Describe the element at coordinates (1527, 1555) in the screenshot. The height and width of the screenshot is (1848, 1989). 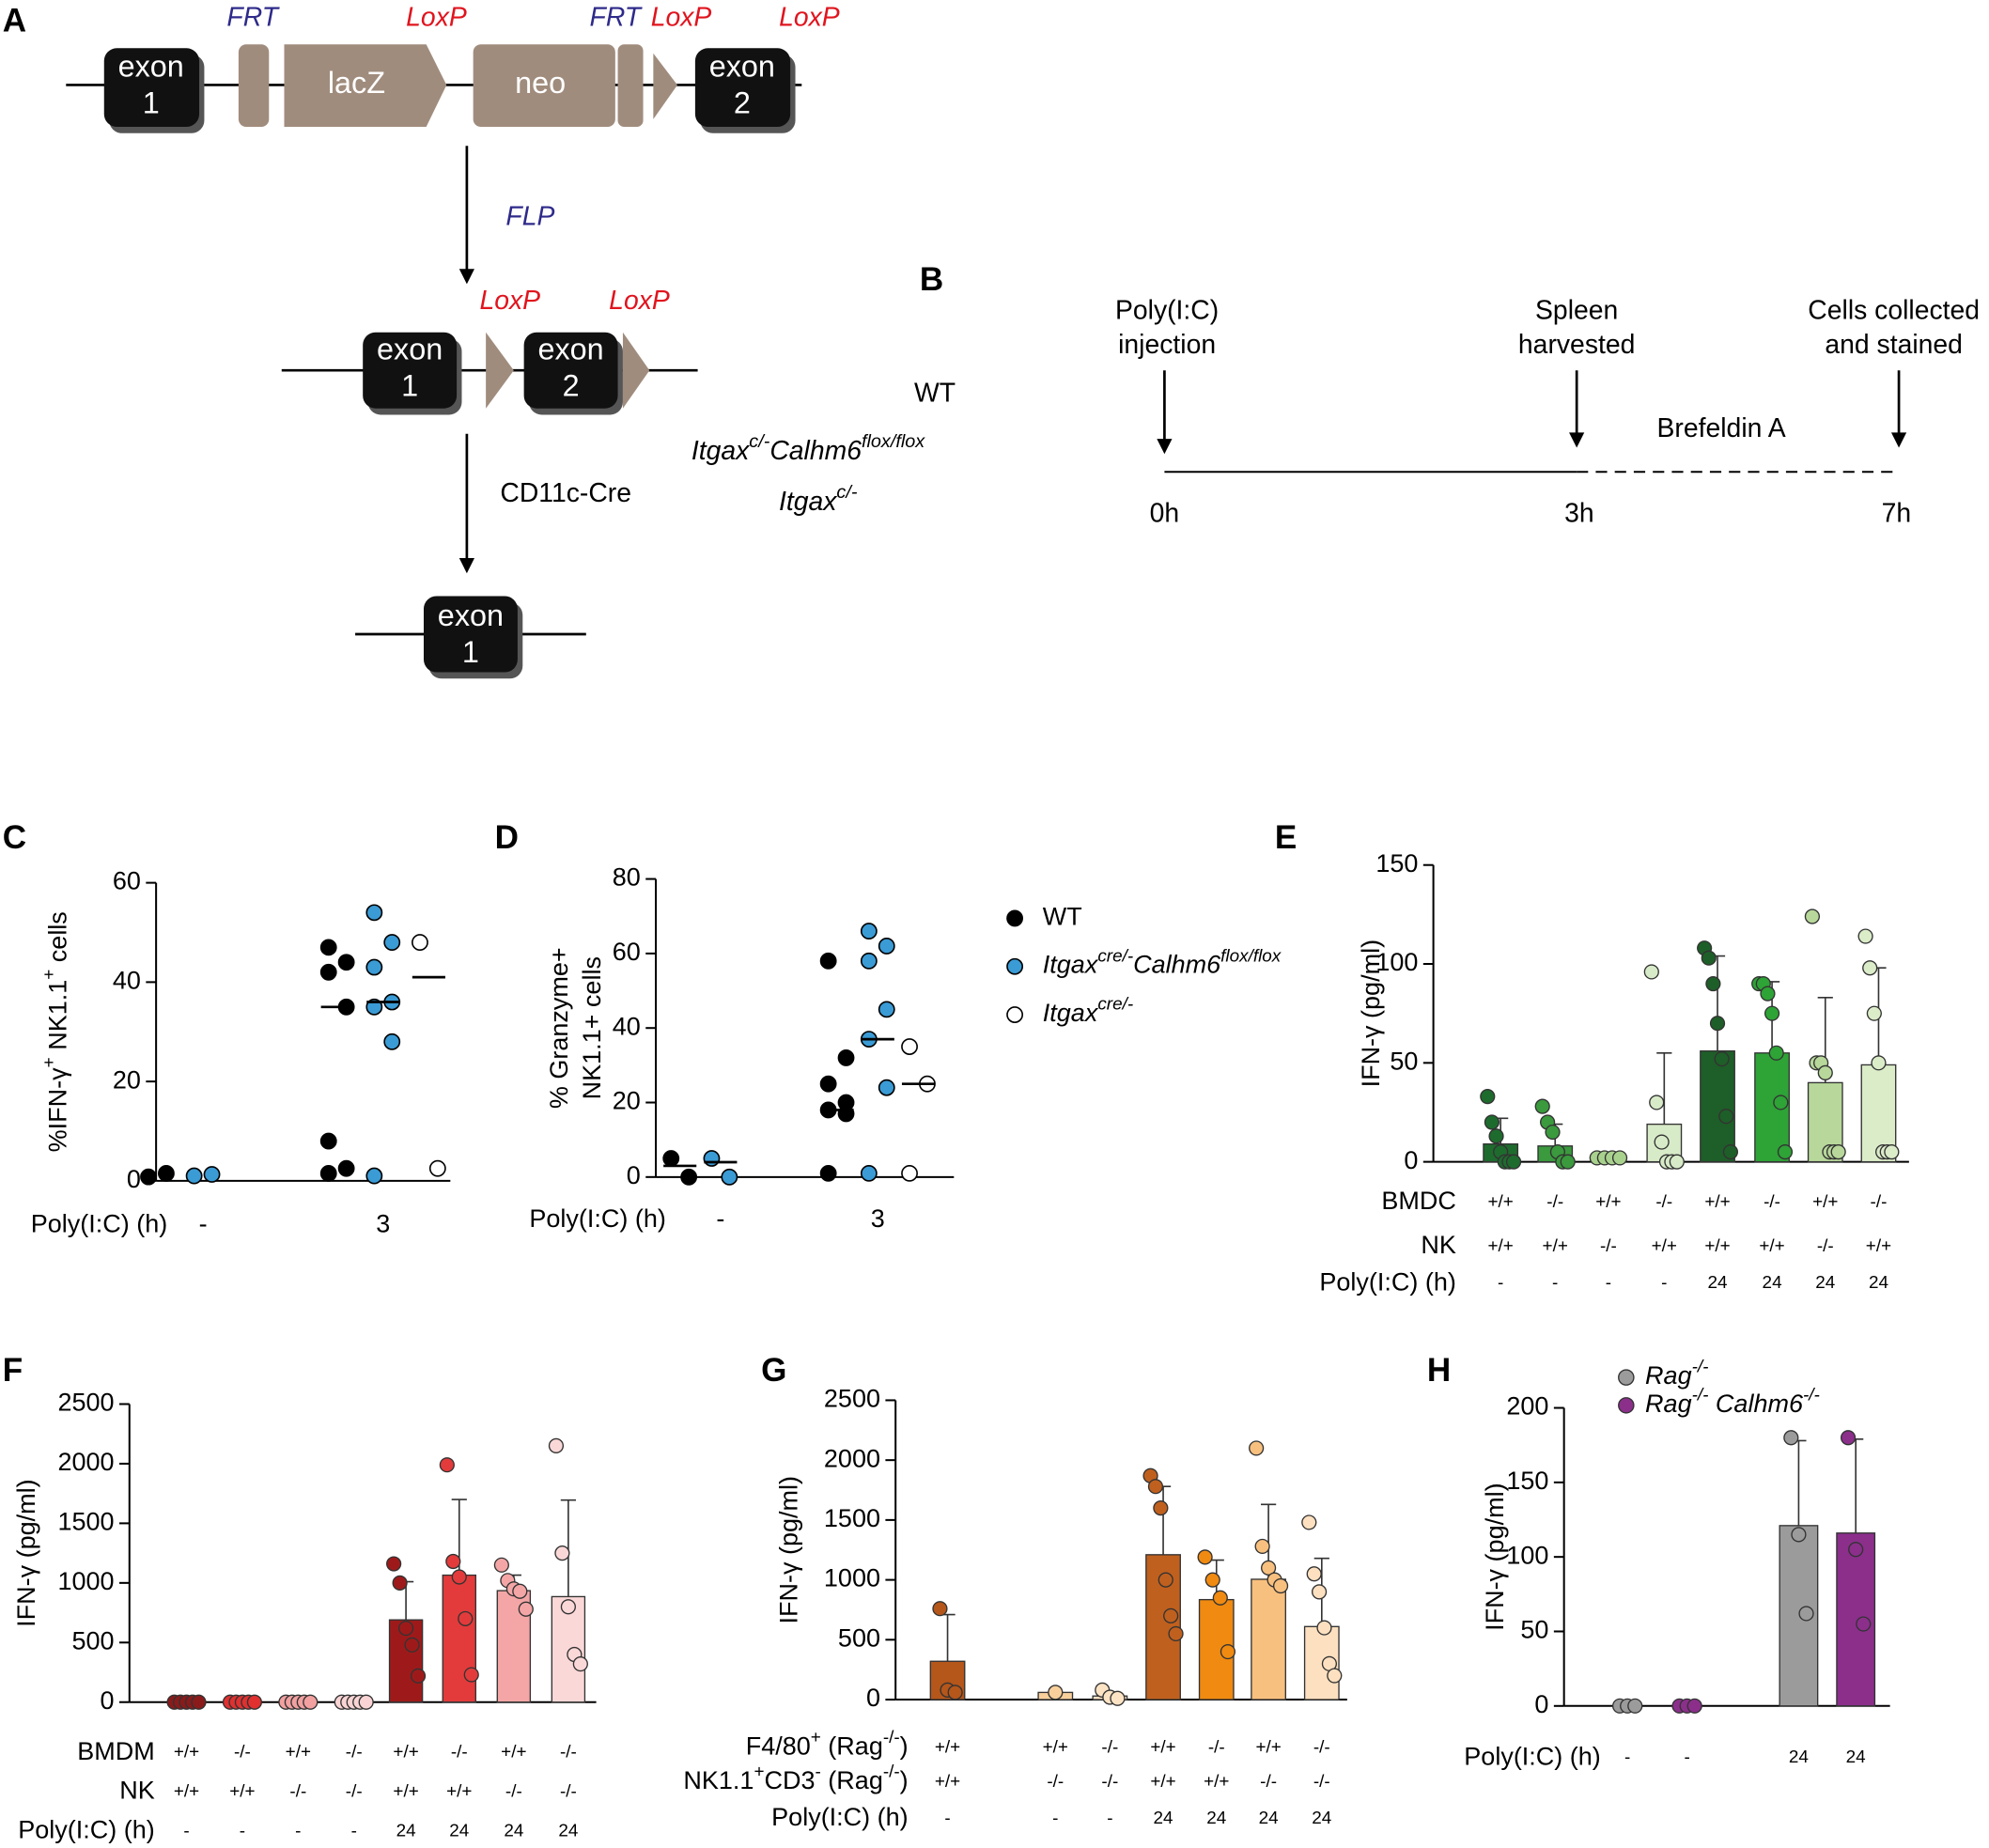
I see `y-tick-label: 100` at that location.